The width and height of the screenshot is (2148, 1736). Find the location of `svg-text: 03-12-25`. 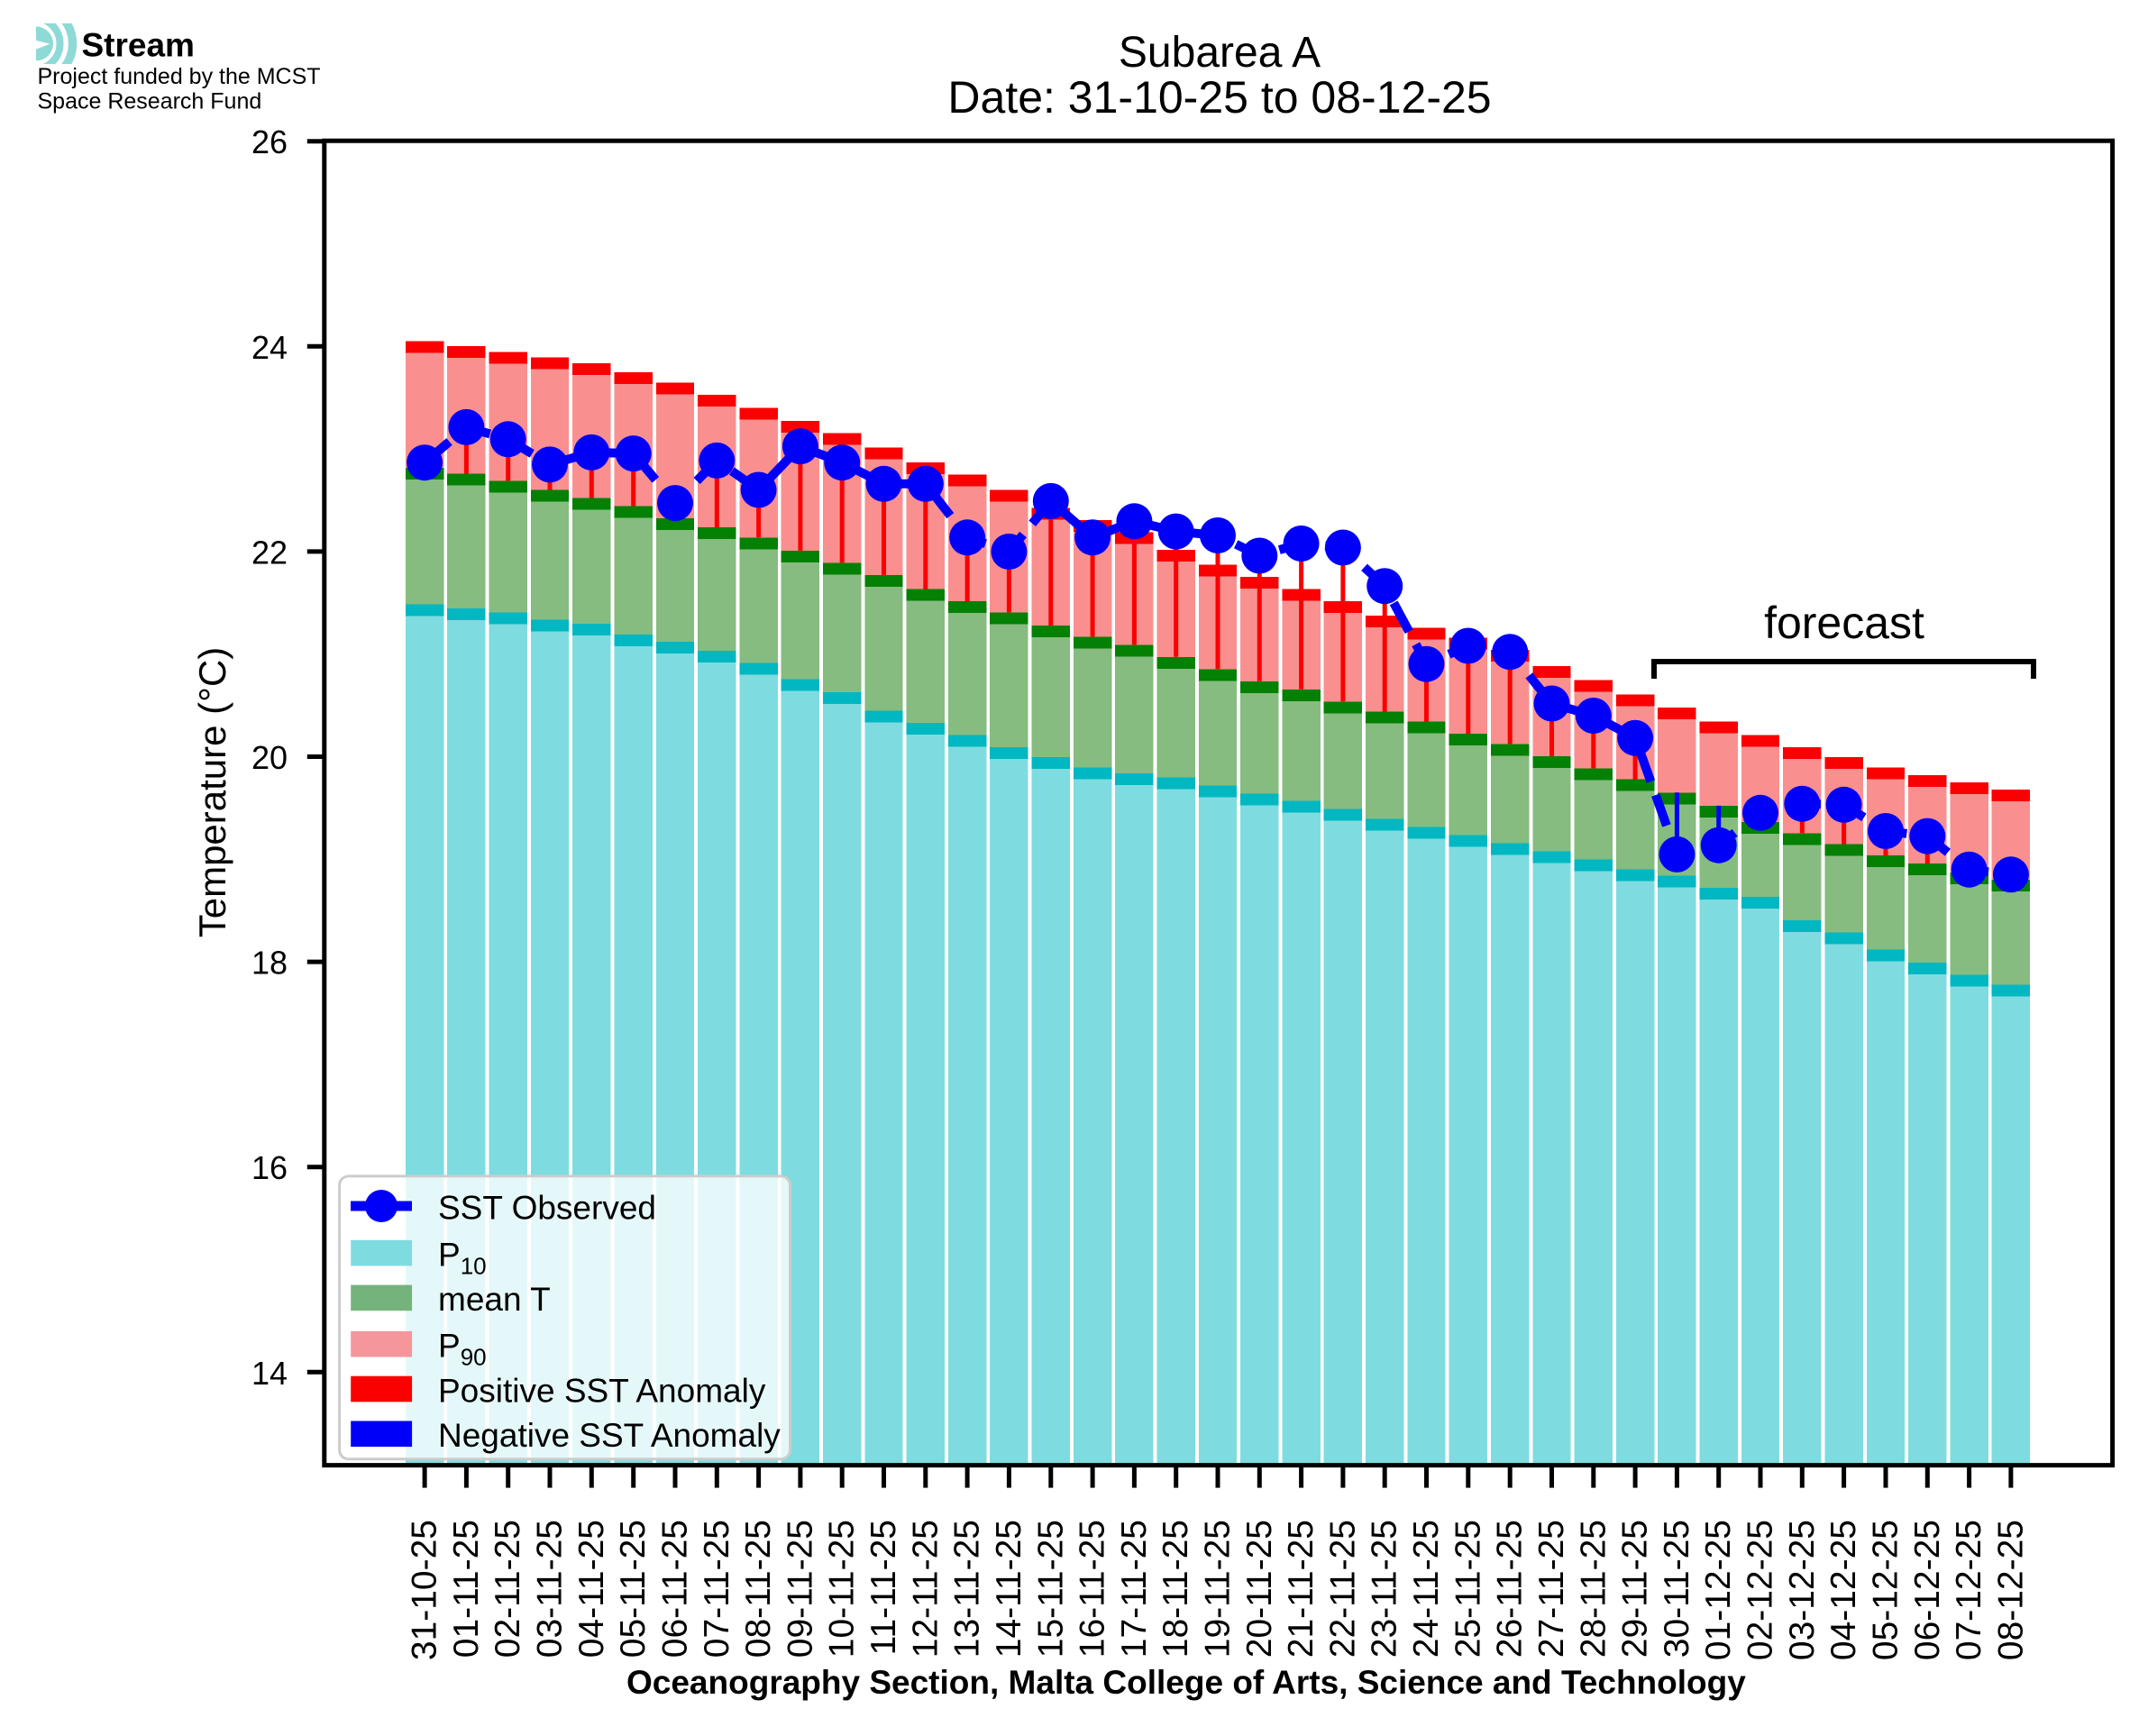

svg-text: 03-12-25 is located at coordinates (1803, 1590).